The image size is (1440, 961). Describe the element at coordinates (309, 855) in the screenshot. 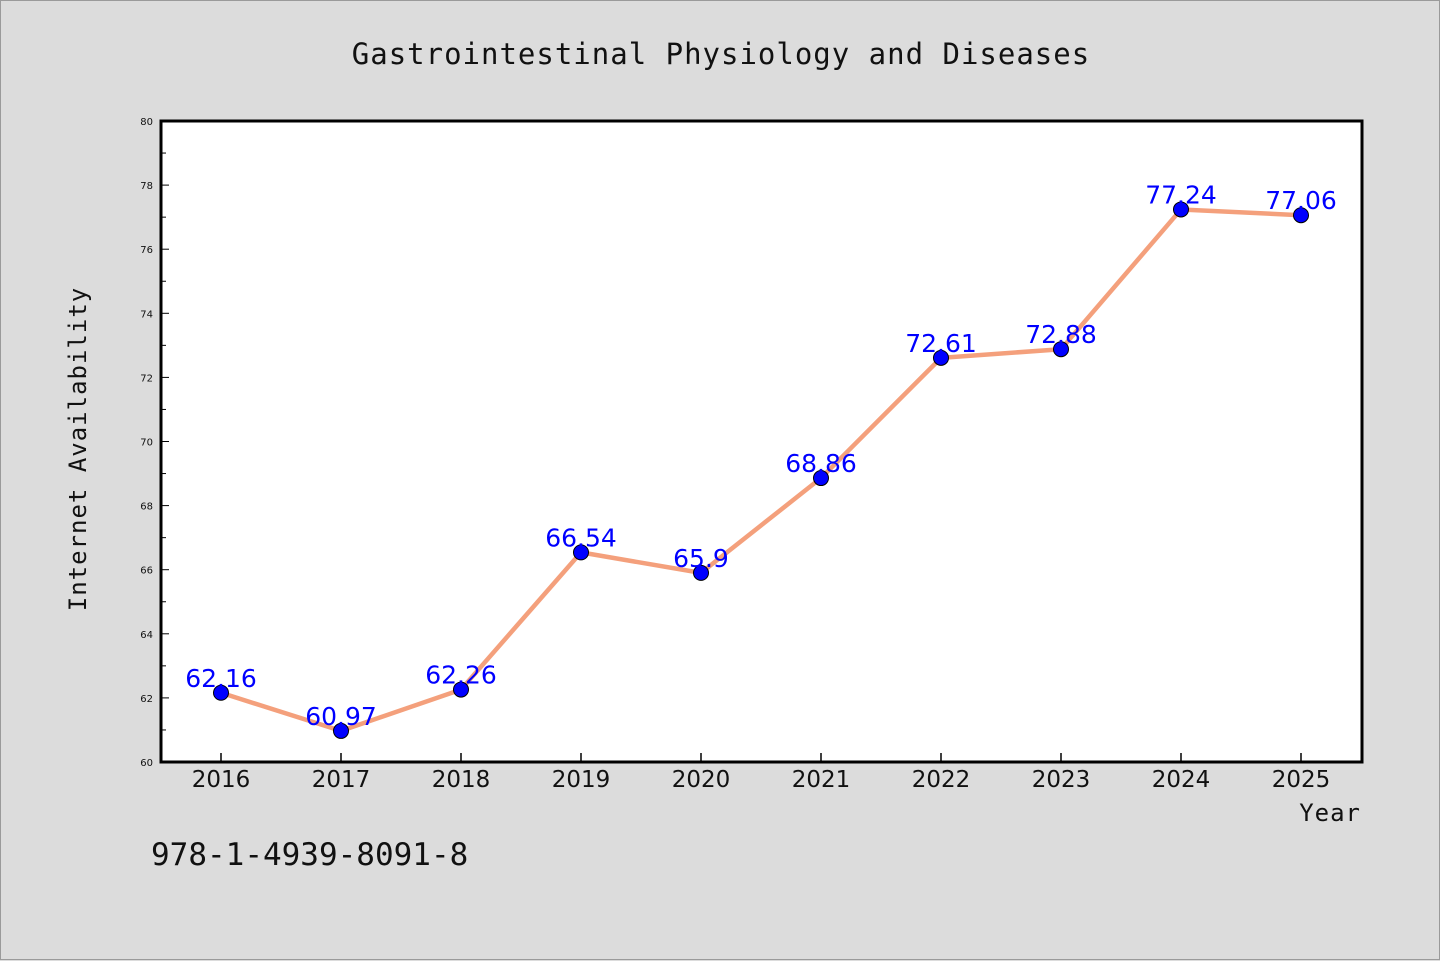

I see `isbn-text: 978-1-4939-8091-8` at that location.